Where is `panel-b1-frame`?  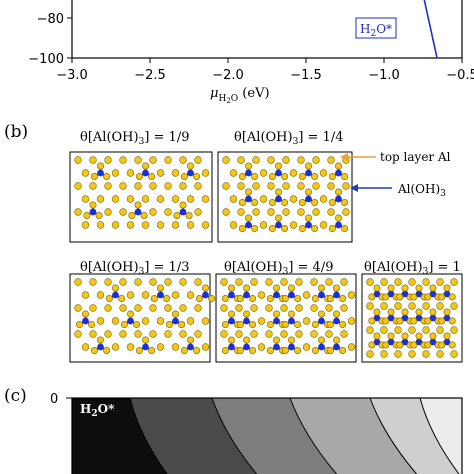 panel-b1-frame is located at coordinates (141, 197).